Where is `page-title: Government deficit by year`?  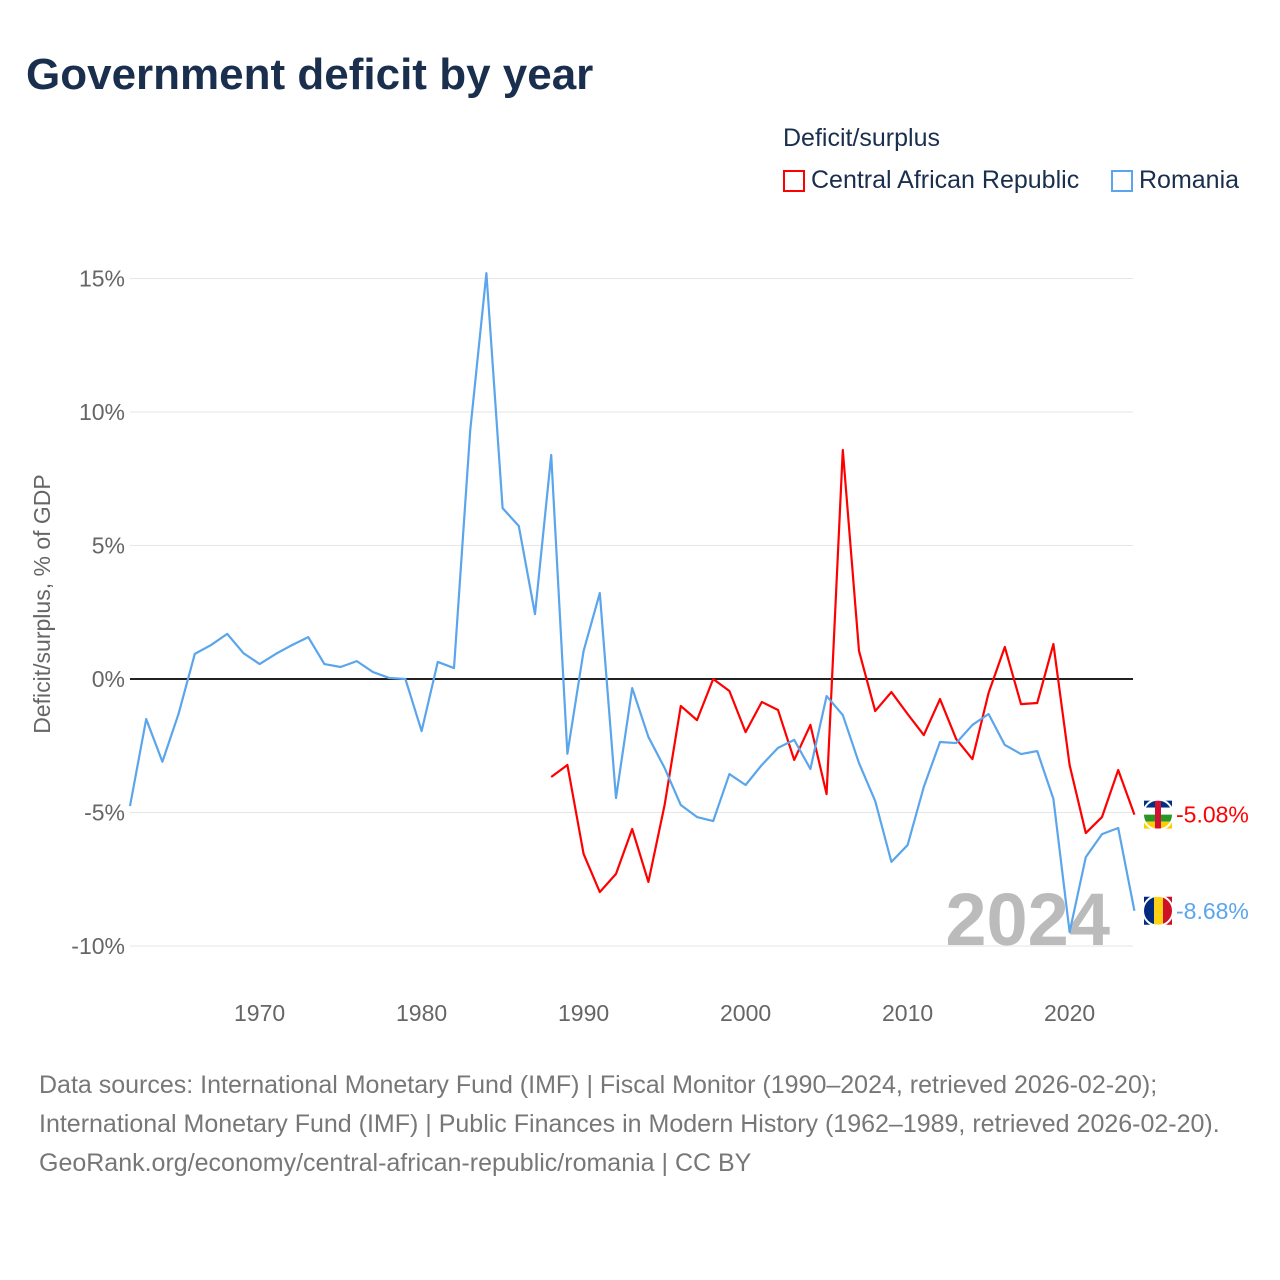
page-title: Government deficit by year is located at coordinates (310, 74).